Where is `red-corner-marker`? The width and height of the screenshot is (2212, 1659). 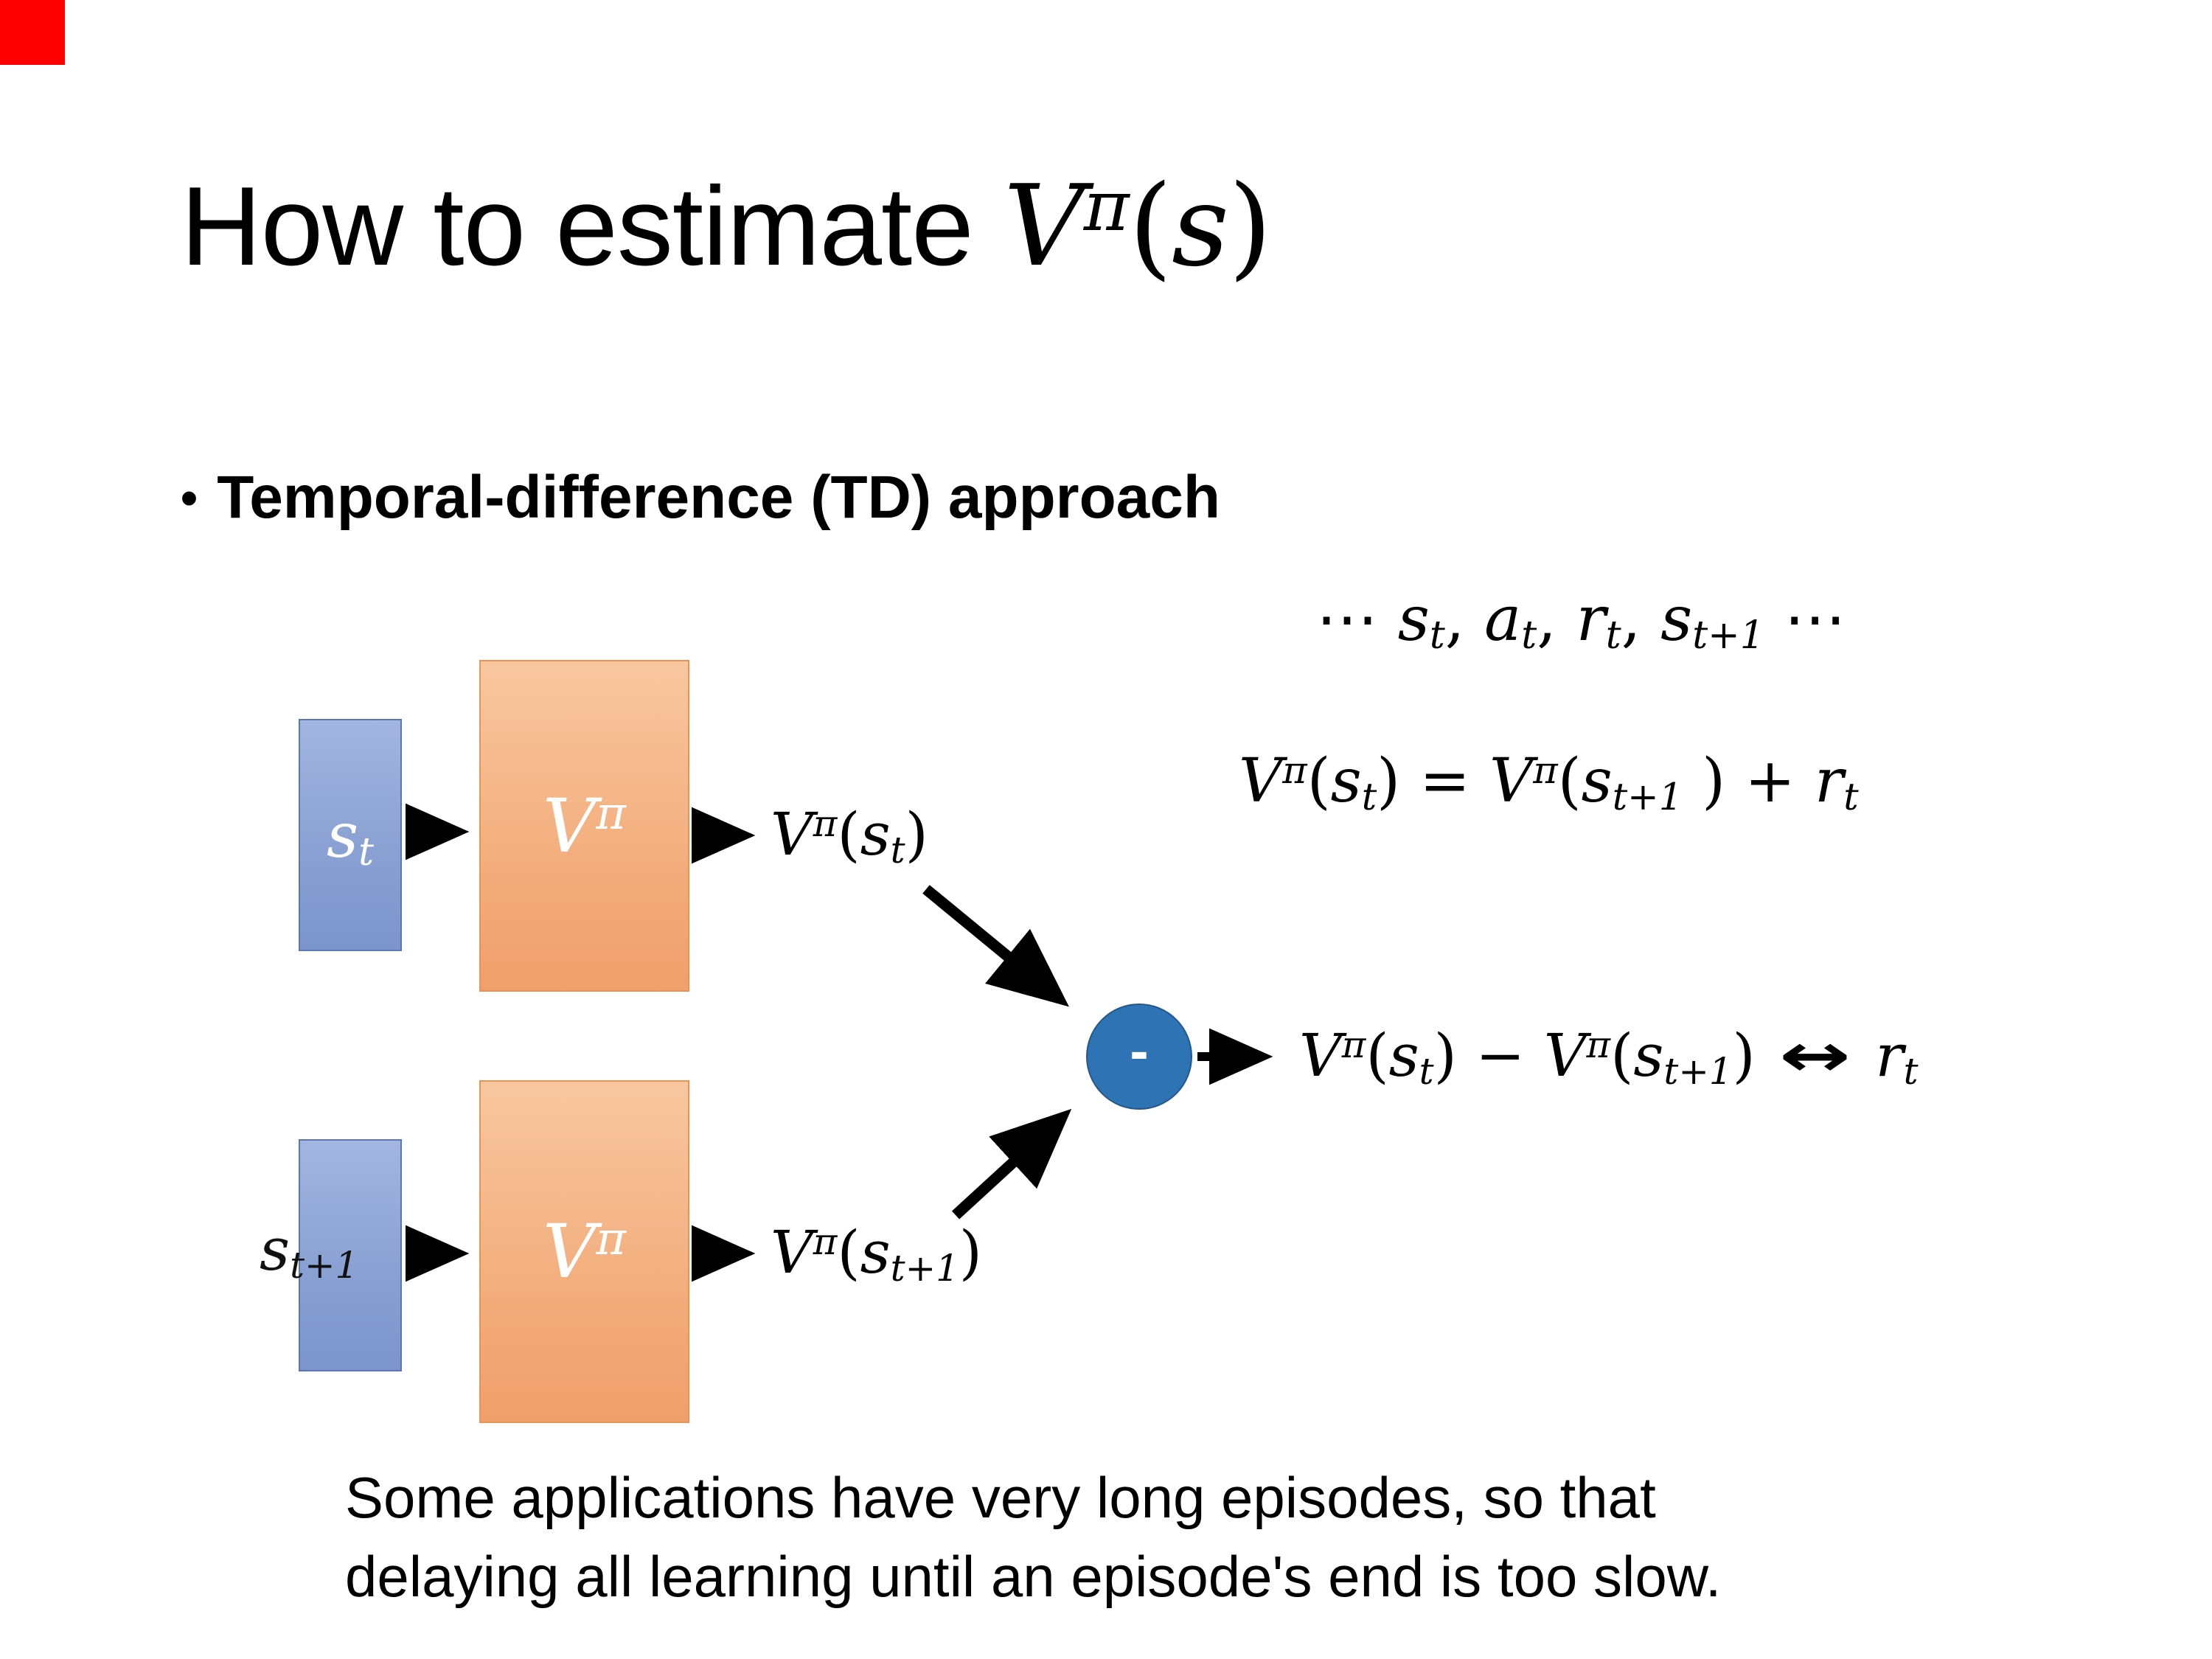
red-corner-marker is located at coordinates (32, 32).